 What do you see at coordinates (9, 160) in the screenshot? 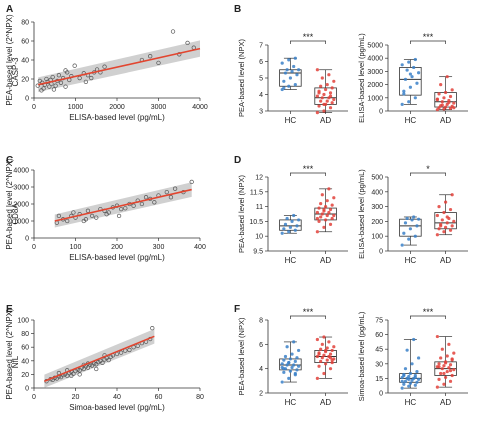
I see `panel-letter-c: C` at bounding box center [9, 160].